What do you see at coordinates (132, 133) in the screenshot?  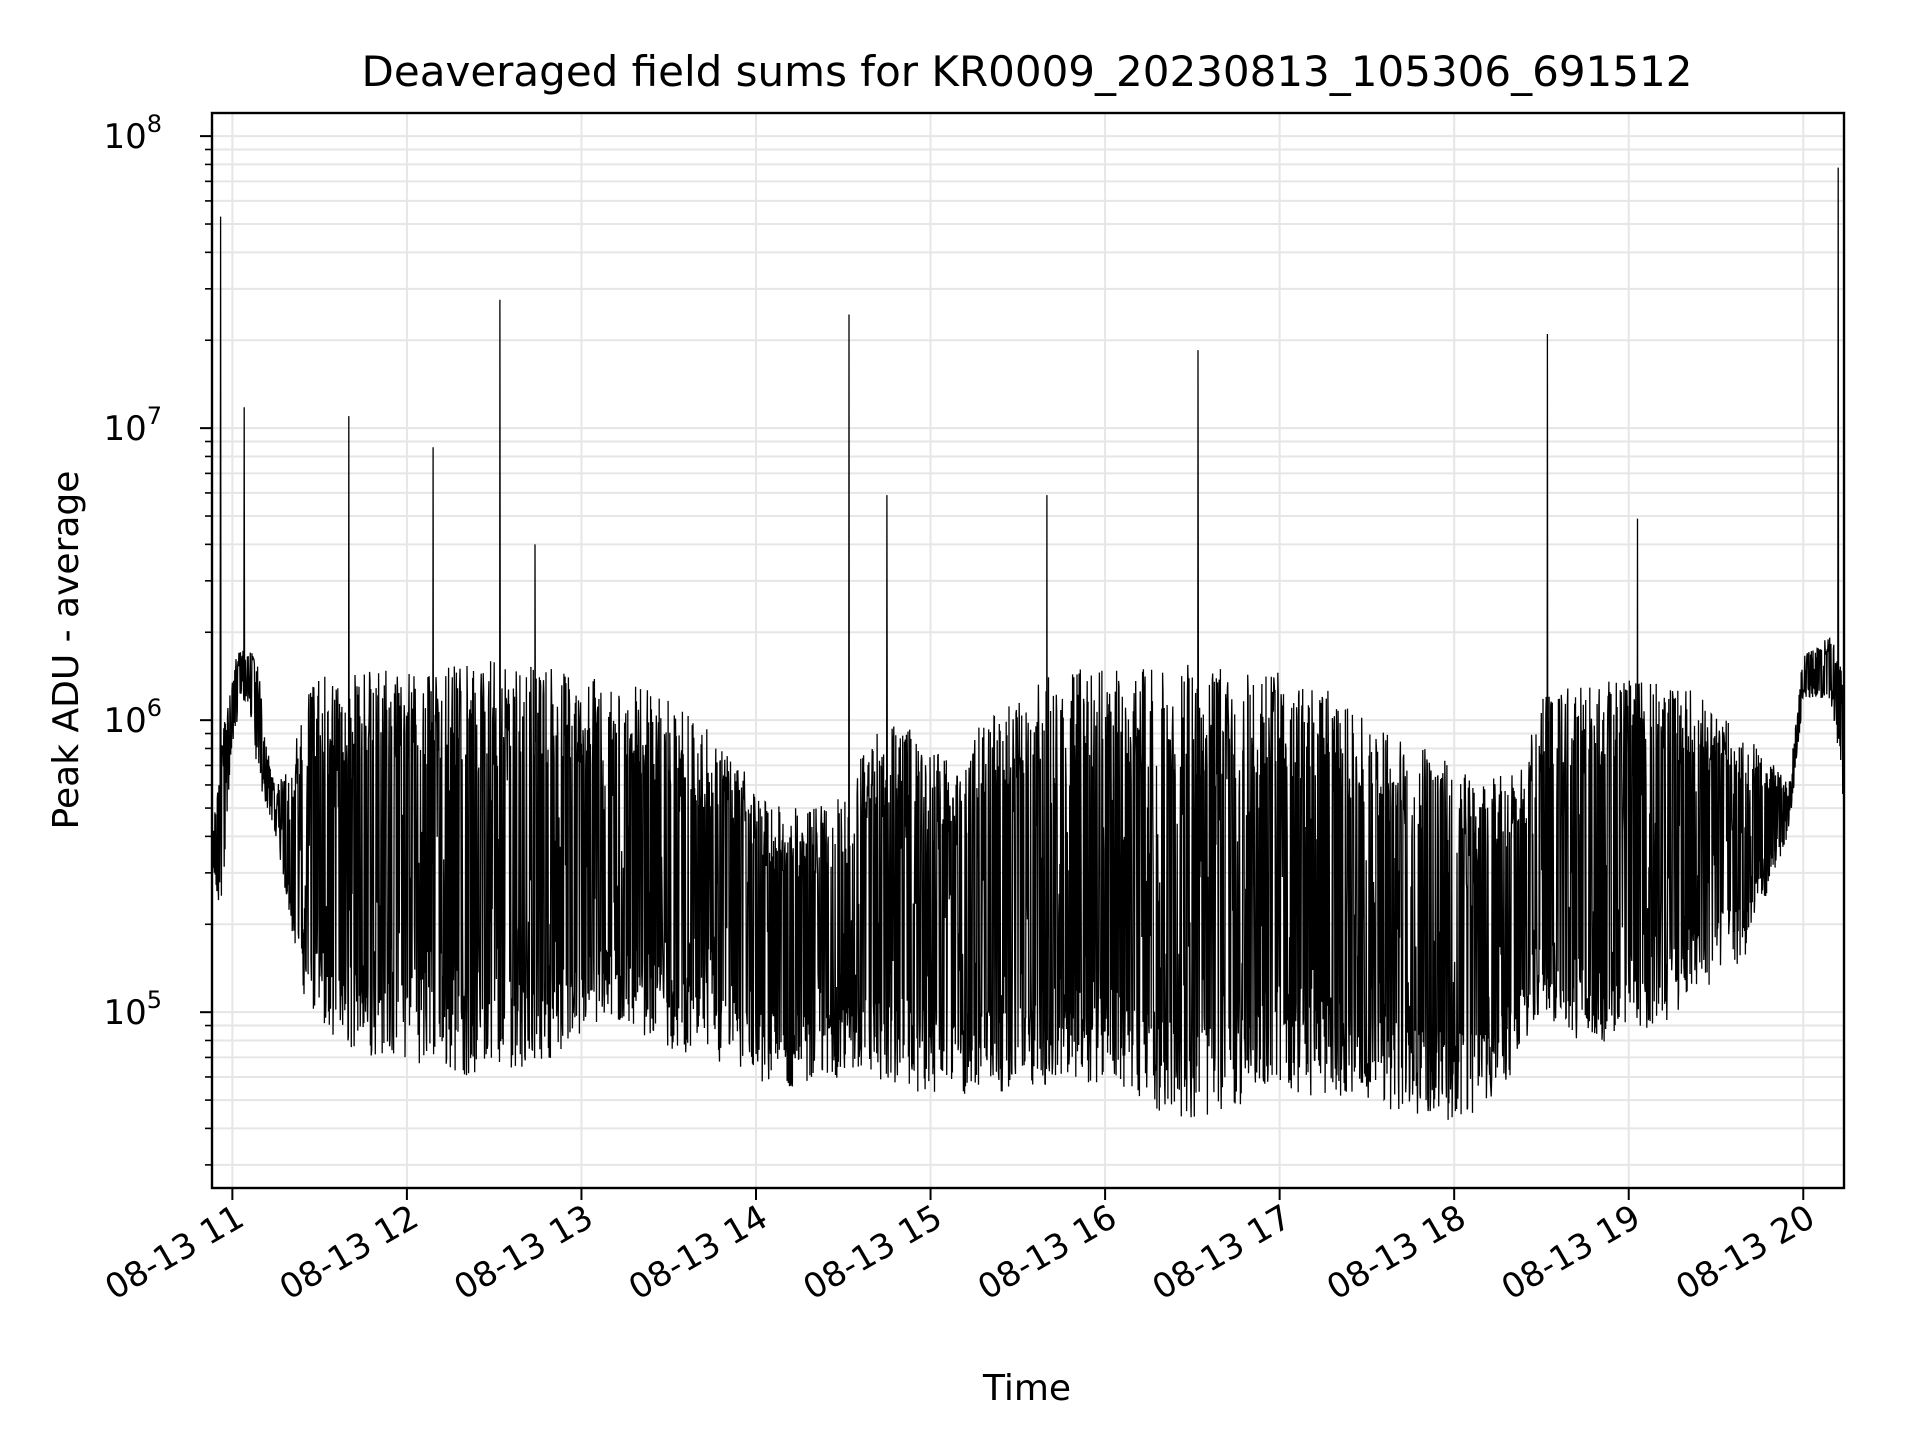 I see `y-tick-label: 10⁸` at bounding box center [132, 133].